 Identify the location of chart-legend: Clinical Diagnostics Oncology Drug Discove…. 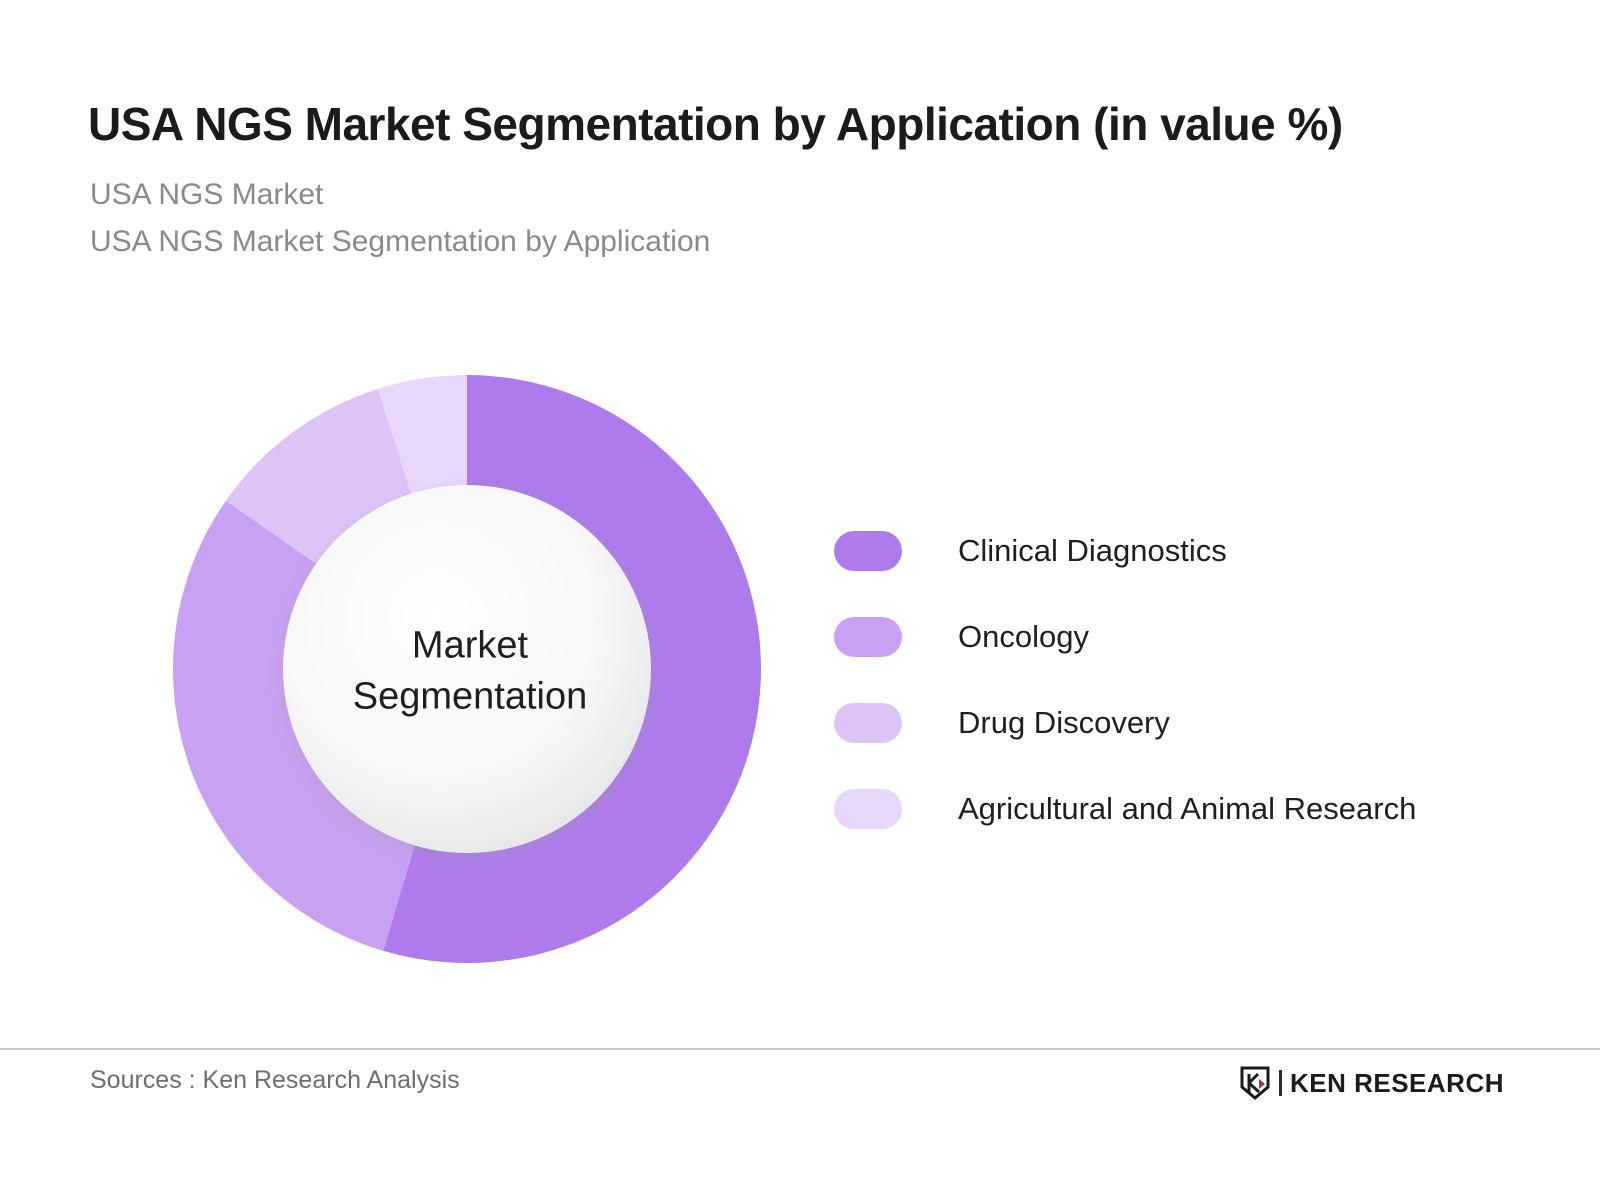
(1164, 680).